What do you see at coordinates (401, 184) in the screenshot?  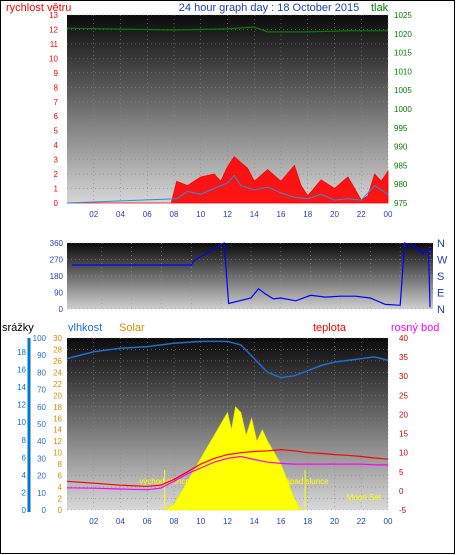 I see `pressure-axis-tick: 980` at bounding box center [401, 184].